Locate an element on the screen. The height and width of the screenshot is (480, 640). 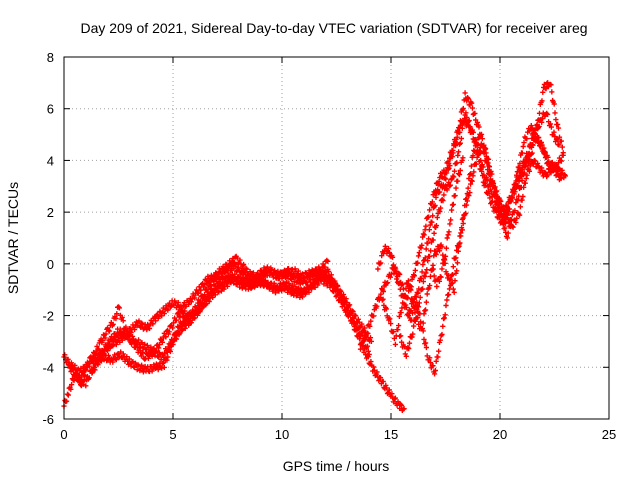
y-axis-label: SDTVAR / TECUs is located at coordinates (13, 238).